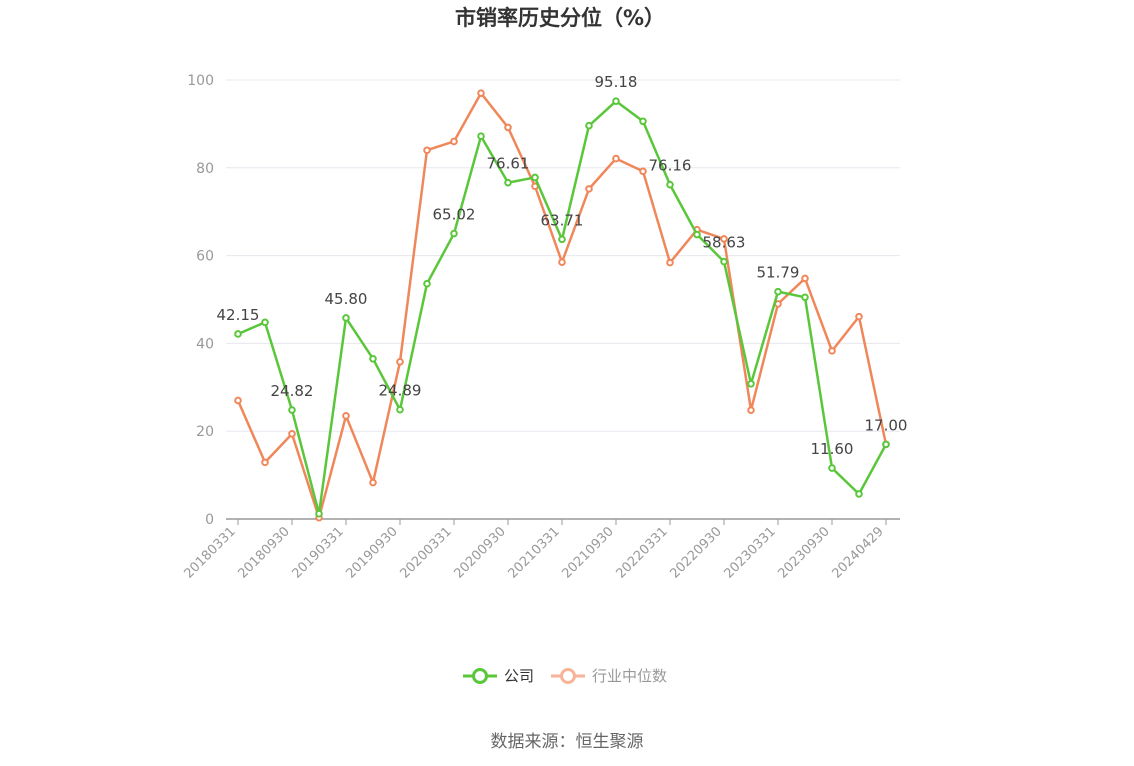  Describe the element at coordinates (209, 520) in the screenshot. I see `y-tick-label: 0` at that location.